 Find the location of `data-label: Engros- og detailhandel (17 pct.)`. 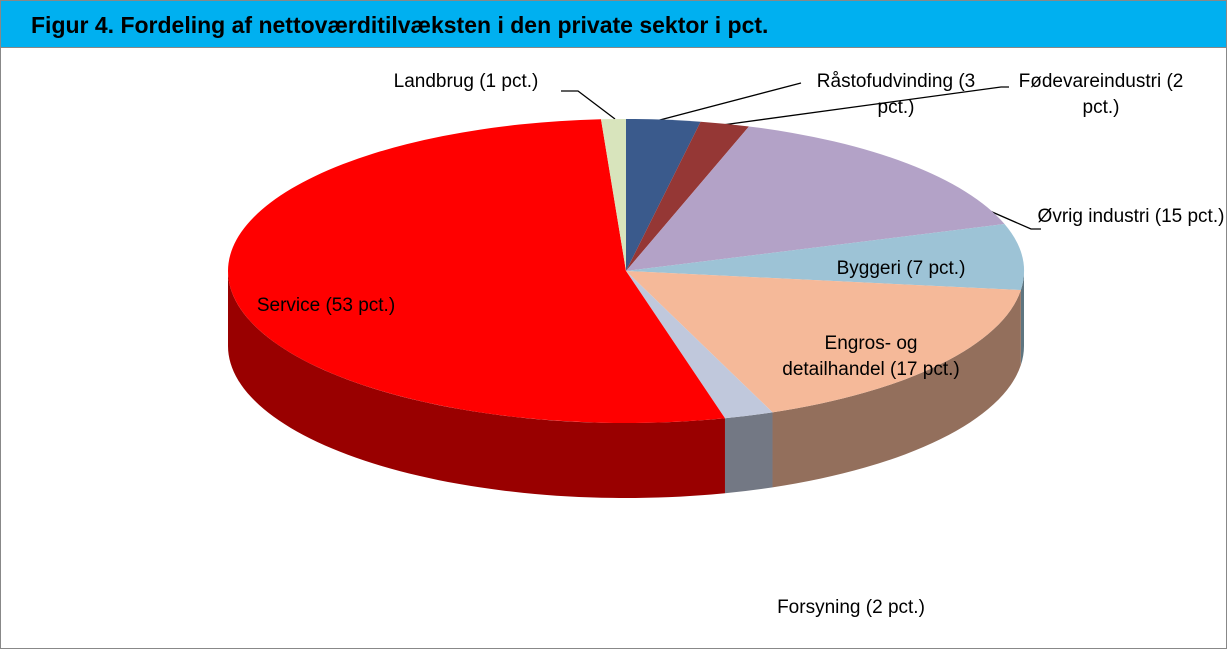

data-label: Engros- og detailhandel (17 pct.) is located at coordinates (871, 356).